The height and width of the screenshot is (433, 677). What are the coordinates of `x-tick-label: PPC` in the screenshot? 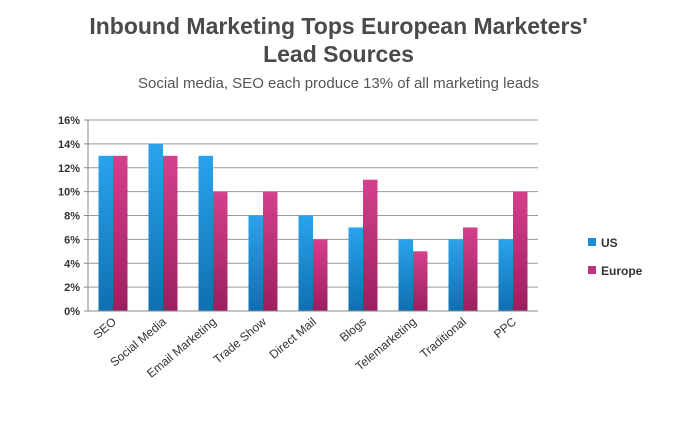 It's located at (505, 327).